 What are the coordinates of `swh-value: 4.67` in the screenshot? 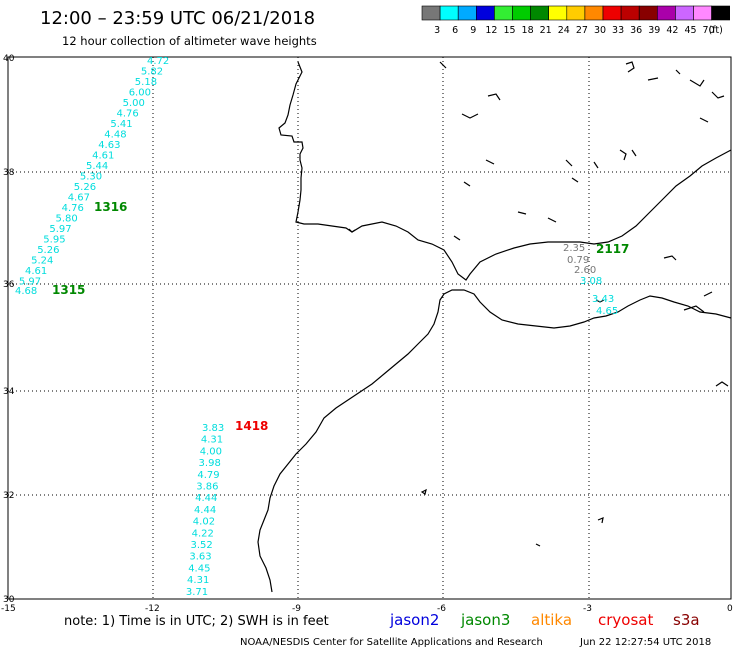 It's located at (79, 198).